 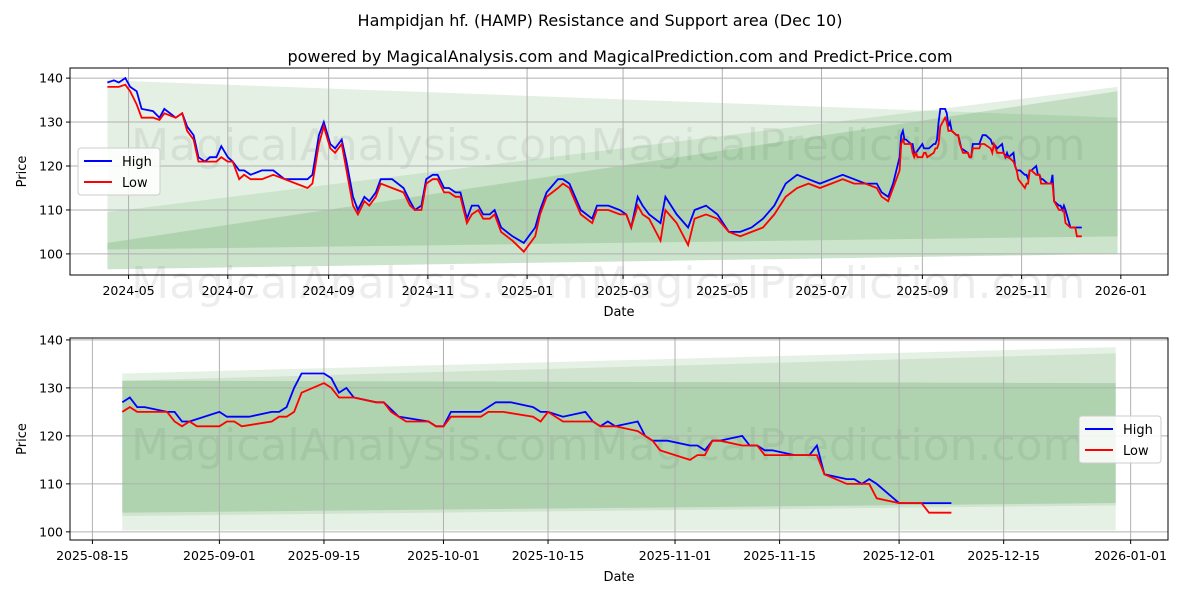 I want to click on x-tick-label: 2026-01, so click(x=1121, y=290).